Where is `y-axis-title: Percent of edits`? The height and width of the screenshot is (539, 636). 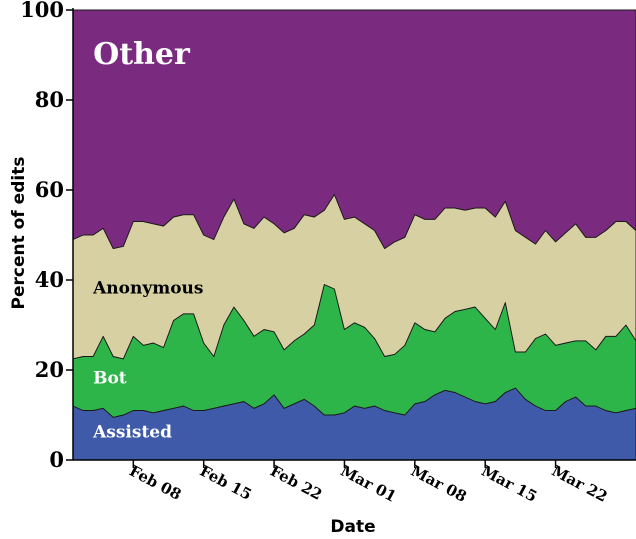 y-axis-title: Percent of edits is located at coordinates (19, 233).